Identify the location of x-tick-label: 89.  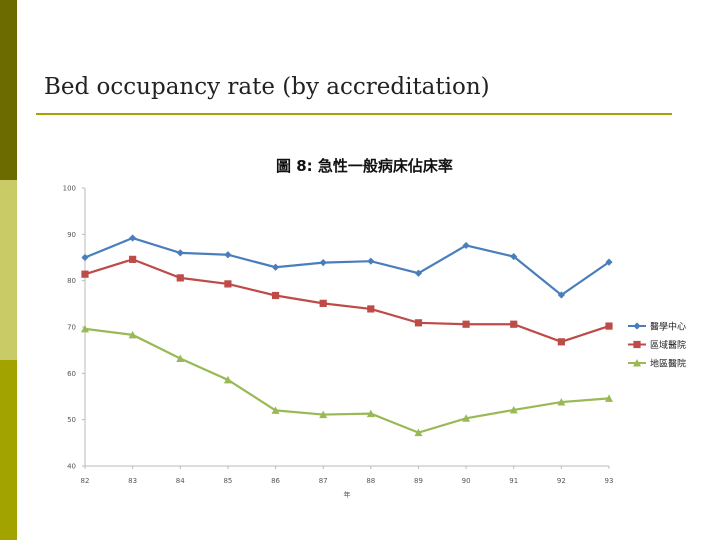
(418, 481).